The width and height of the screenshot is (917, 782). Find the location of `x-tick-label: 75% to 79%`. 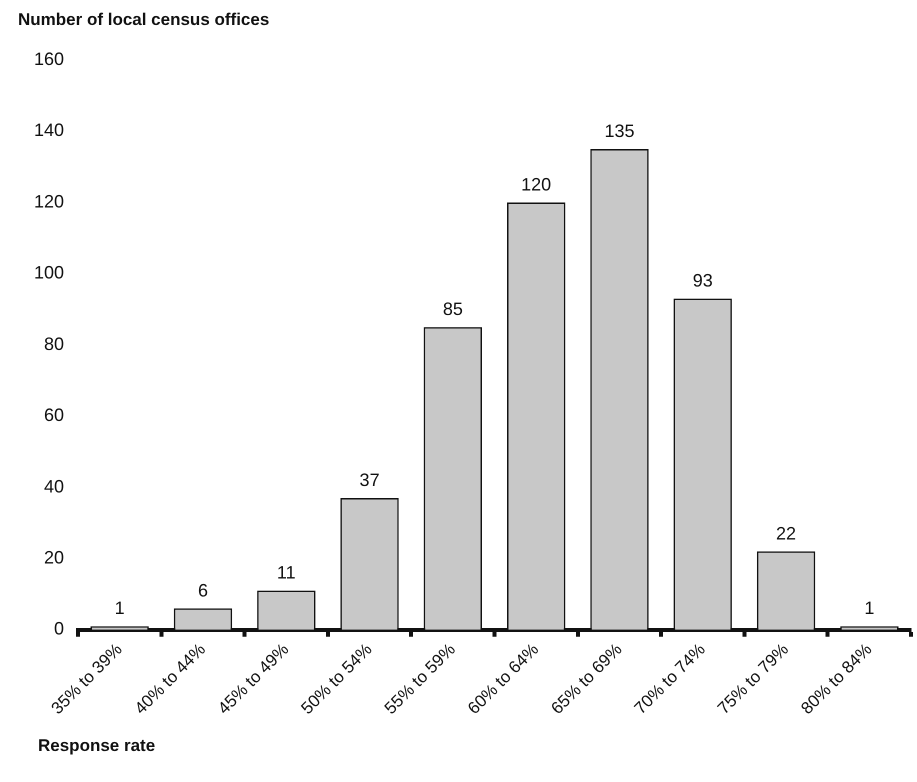

x-tick-label: 75% to 79% is located at coordinates (753, 679).